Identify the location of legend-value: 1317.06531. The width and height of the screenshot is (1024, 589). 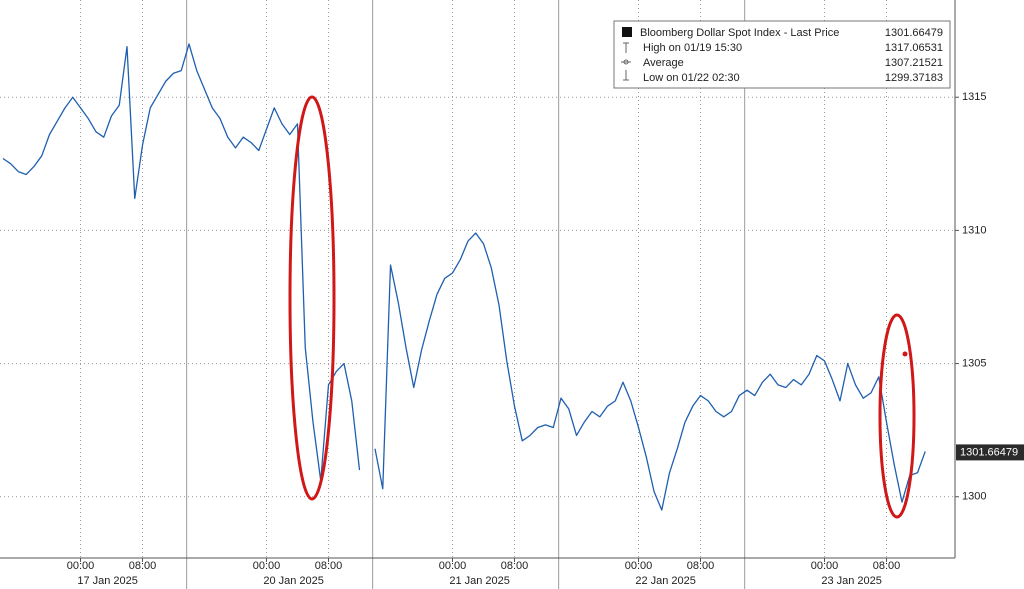
(914, 48).